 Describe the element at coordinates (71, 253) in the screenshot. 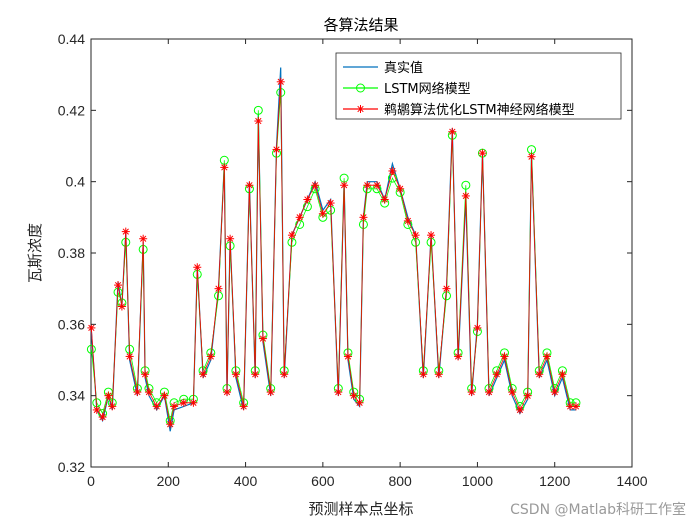

I see `y-tick-label: 0.38` at that location.